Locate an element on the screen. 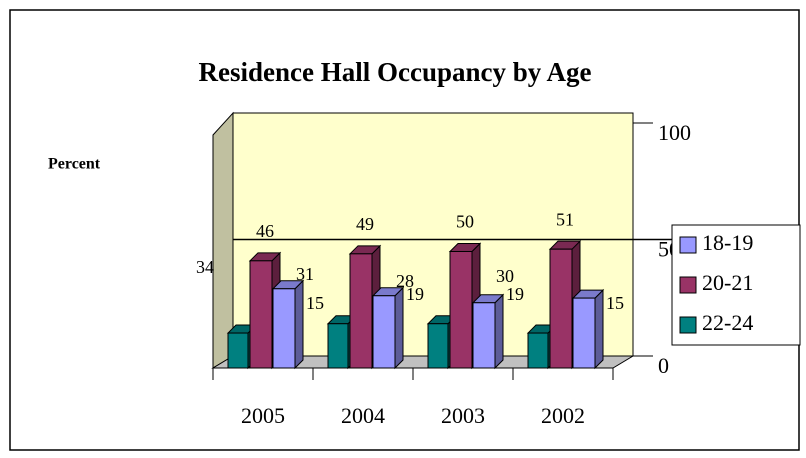 This screenshot has width=806, height=458. x-tick-label: 2002 is located at coordinates (563, 415).